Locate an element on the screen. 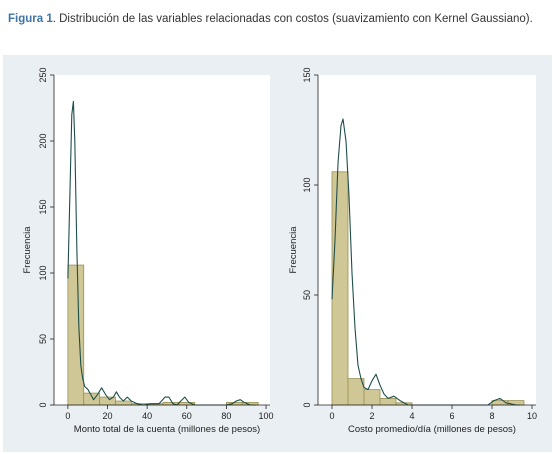  x-tick-label: 2 is located at coordinates (371, 416).